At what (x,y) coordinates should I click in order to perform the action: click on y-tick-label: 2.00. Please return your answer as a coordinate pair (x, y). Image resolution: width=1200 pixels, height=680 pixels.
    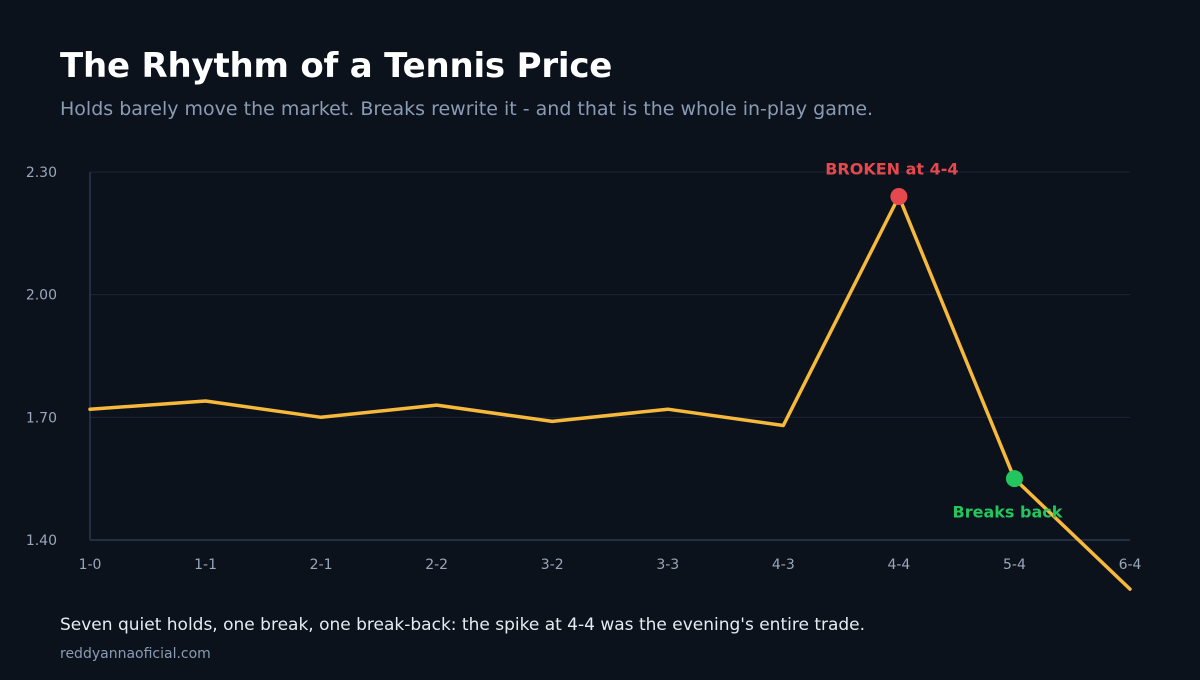
    Looking at the image, I should click on (41, 296).